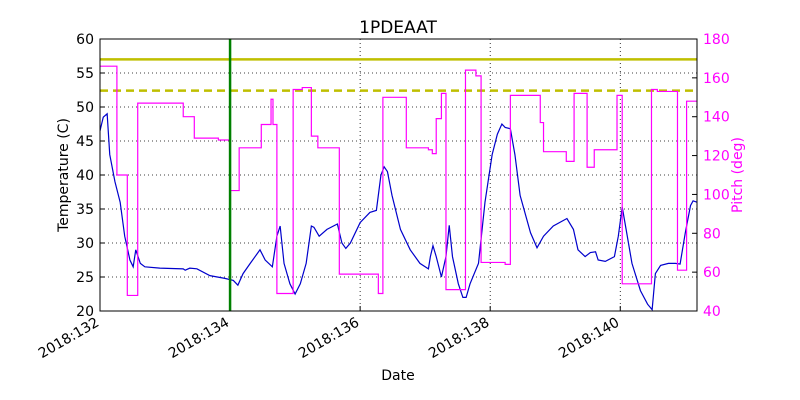  Describe the element at coordinates (329, 338) in the screenshot. I see `x-tick-label: 2018:136` at that location.